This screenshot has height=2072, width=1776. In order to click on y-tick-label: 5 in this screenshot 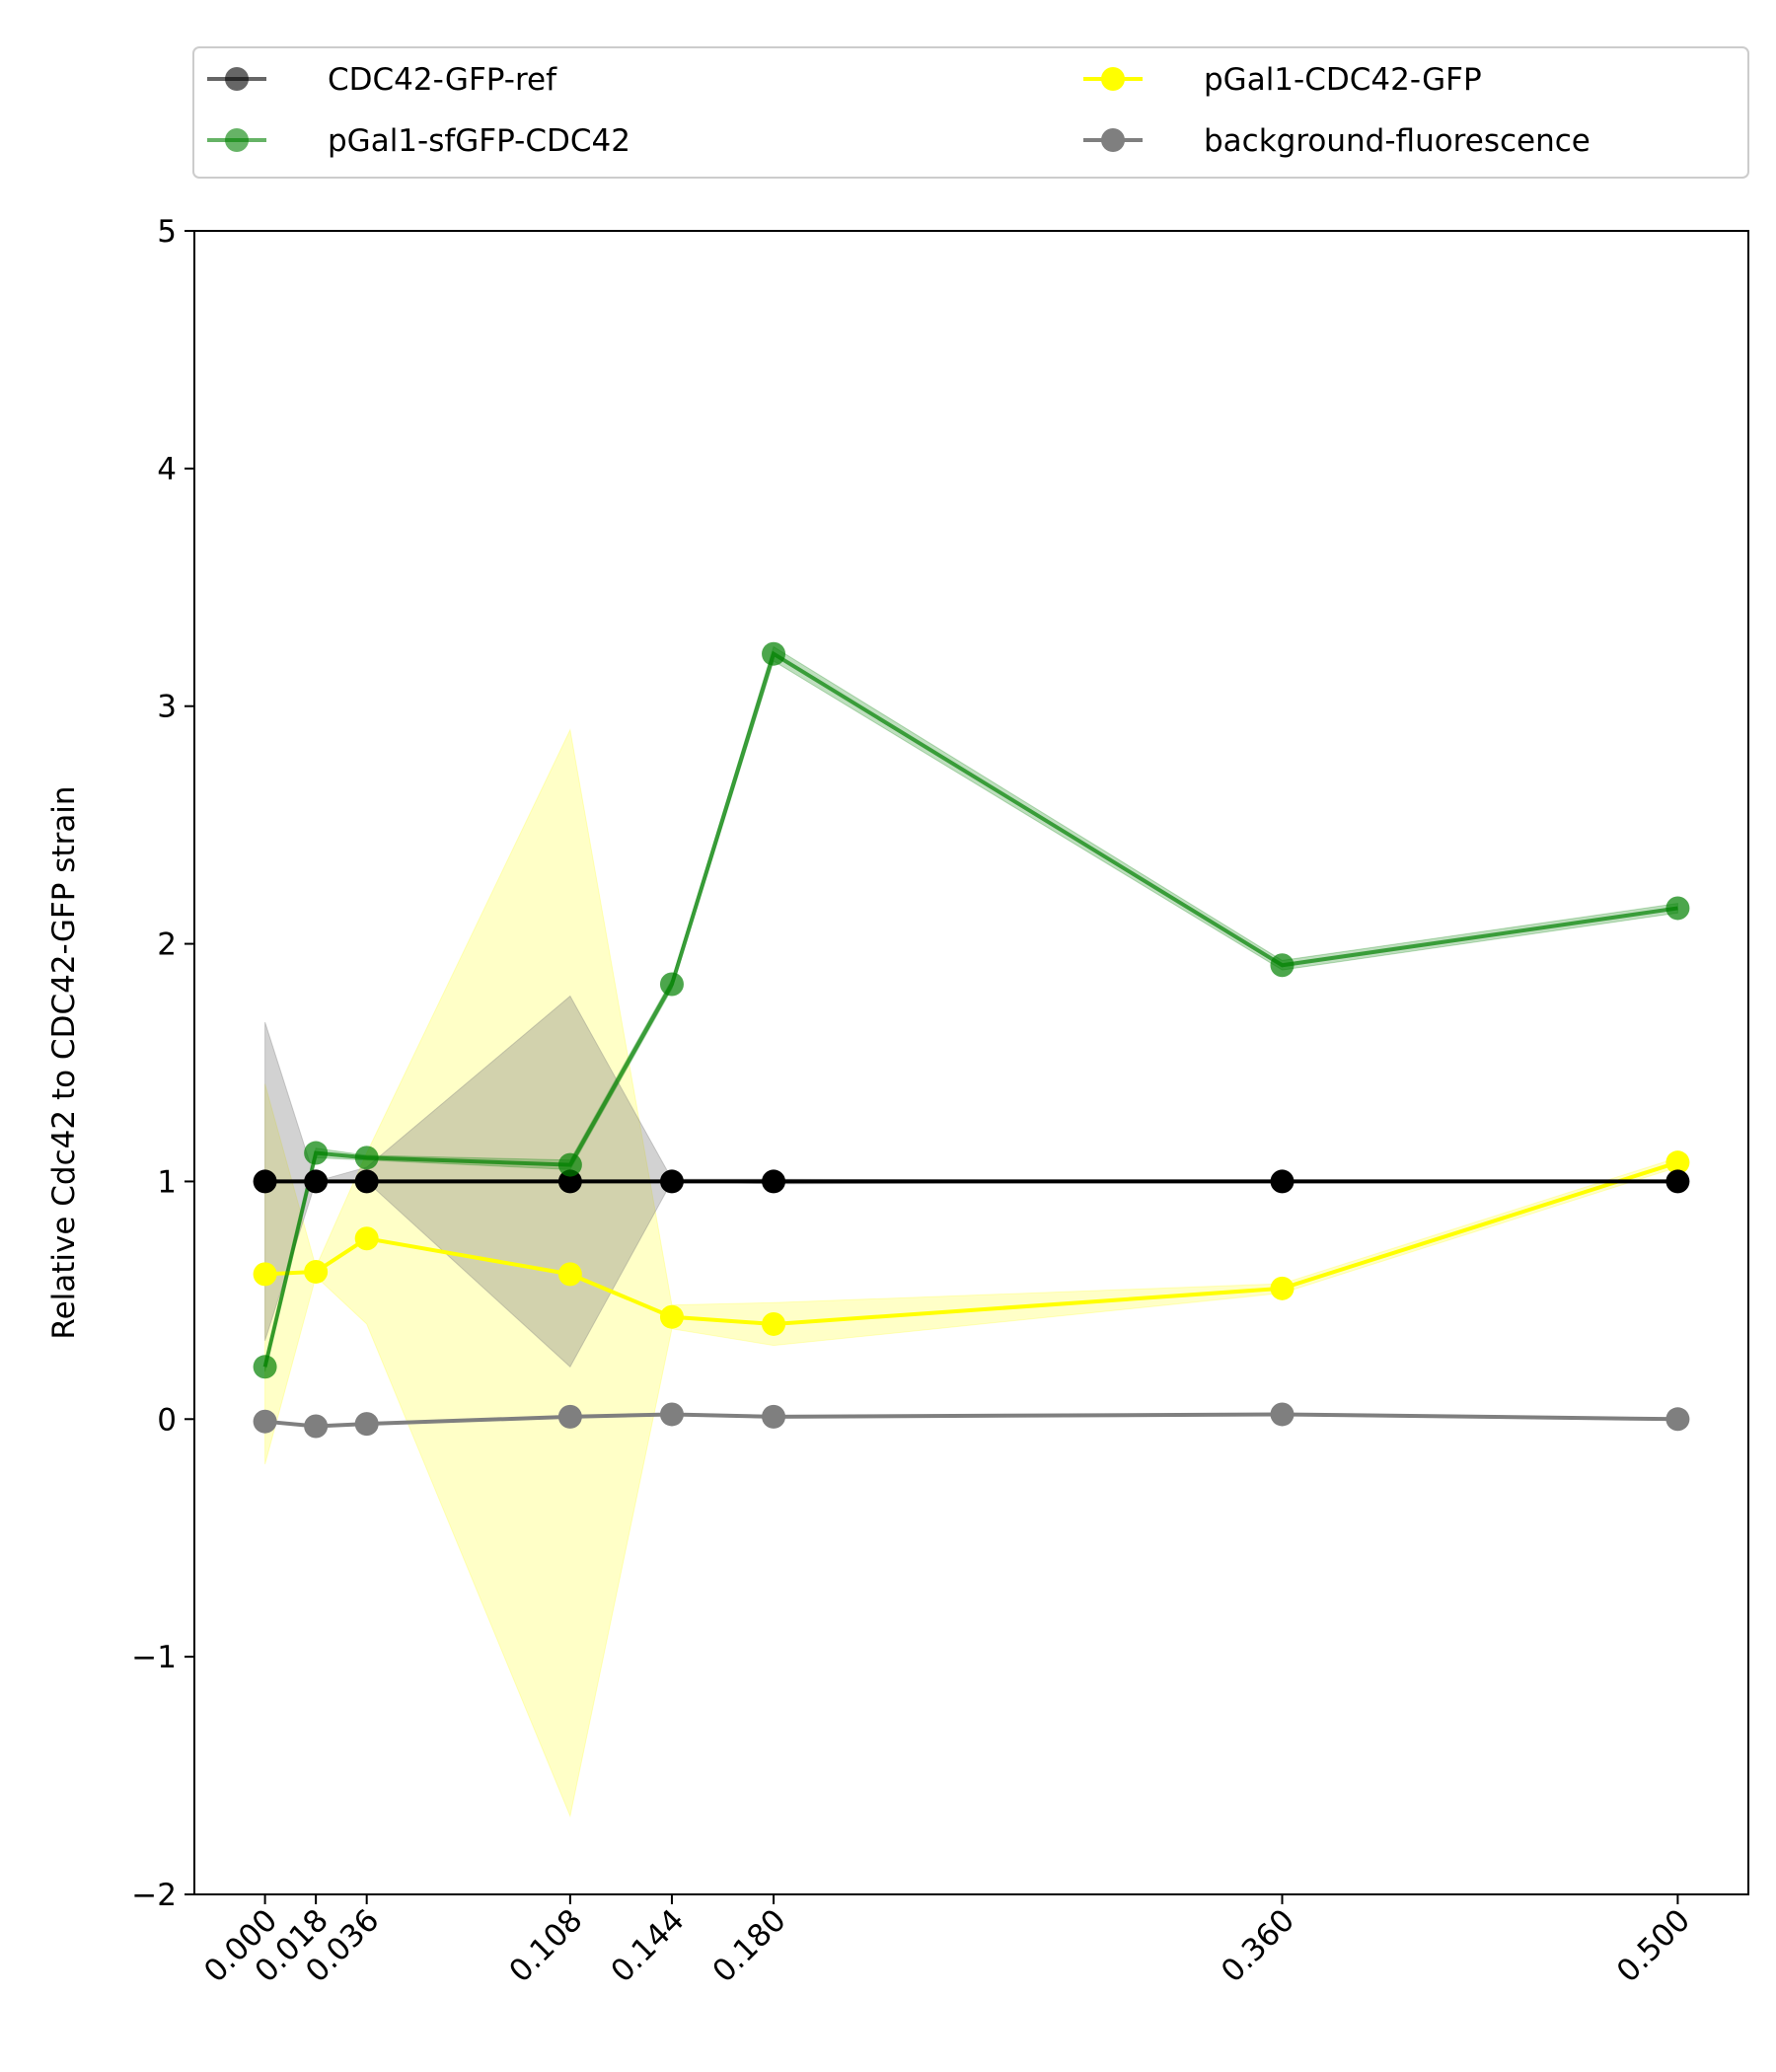, I will do `click(167, 232)`.